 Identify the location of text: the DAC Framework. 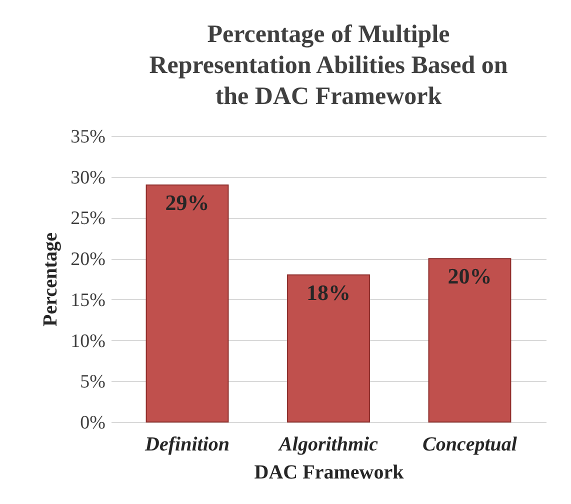
(328, 96).